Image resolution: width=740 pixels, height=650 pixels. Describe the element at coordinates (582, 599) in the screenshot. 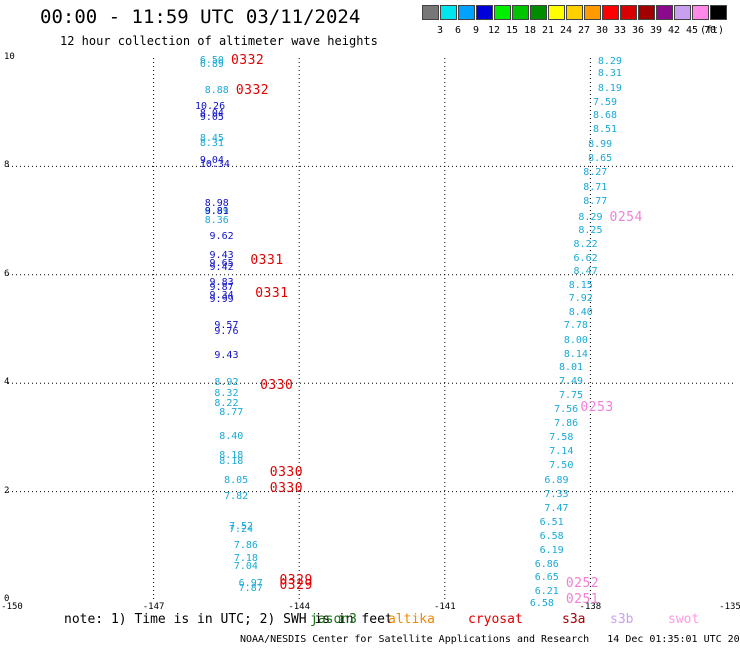

I see `pass-time-label: 0251` at that location.